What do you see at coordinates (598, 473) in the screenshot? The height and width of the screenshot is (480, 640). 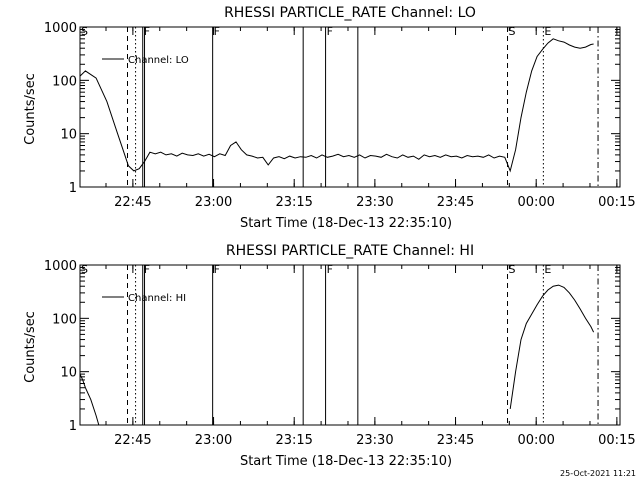 I see `footer-timestamp: 25-Oct-2021 11:21` at bounding box center [598, 473].